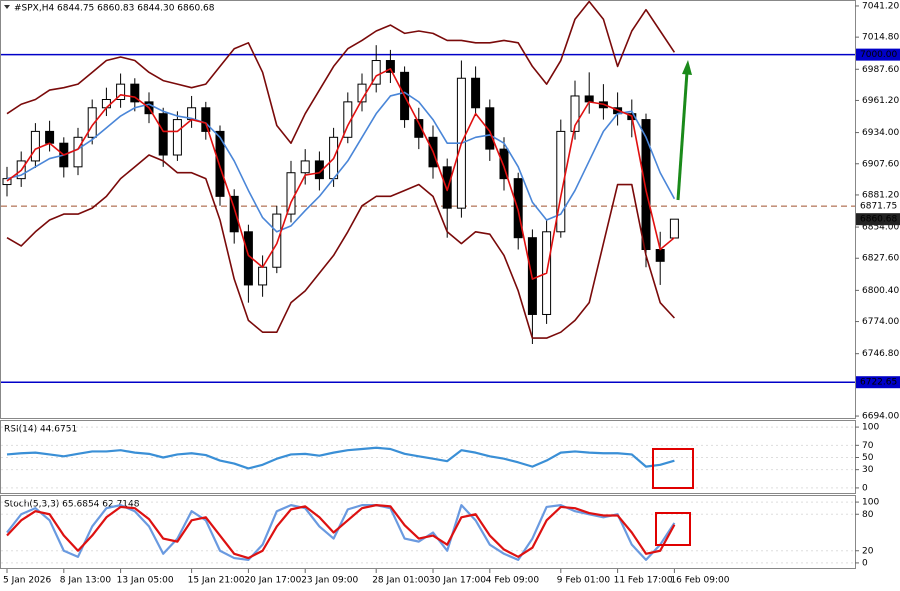 This screenshot has width=900, height=591. Describe the element at coordinates (880, 259) in the screenshot. I see `y-tick-label: 6827.60` at that location.